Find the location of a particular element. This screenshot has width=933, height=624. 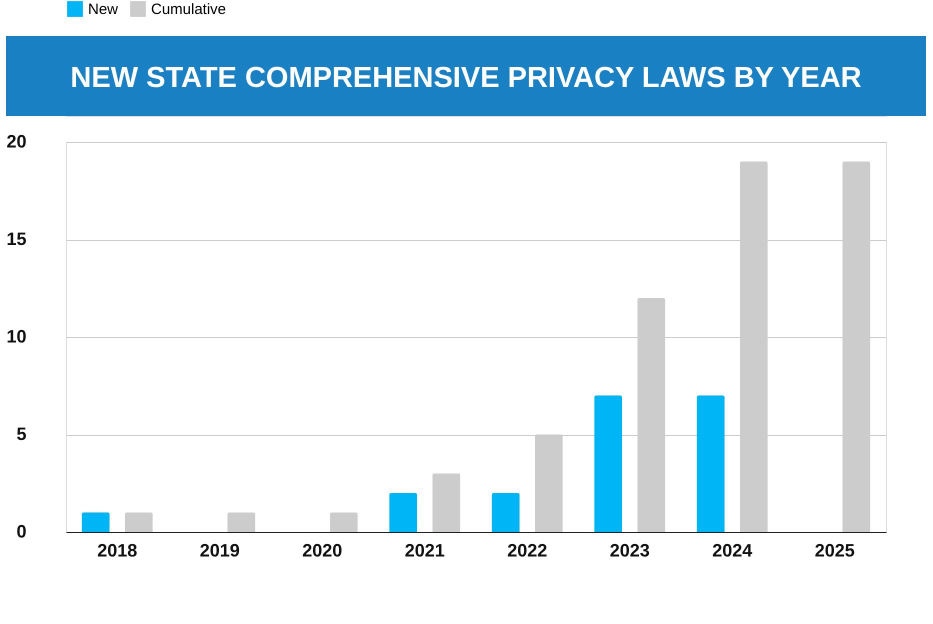

x-tick-label: 2025 is located at coordinates (834, 550).